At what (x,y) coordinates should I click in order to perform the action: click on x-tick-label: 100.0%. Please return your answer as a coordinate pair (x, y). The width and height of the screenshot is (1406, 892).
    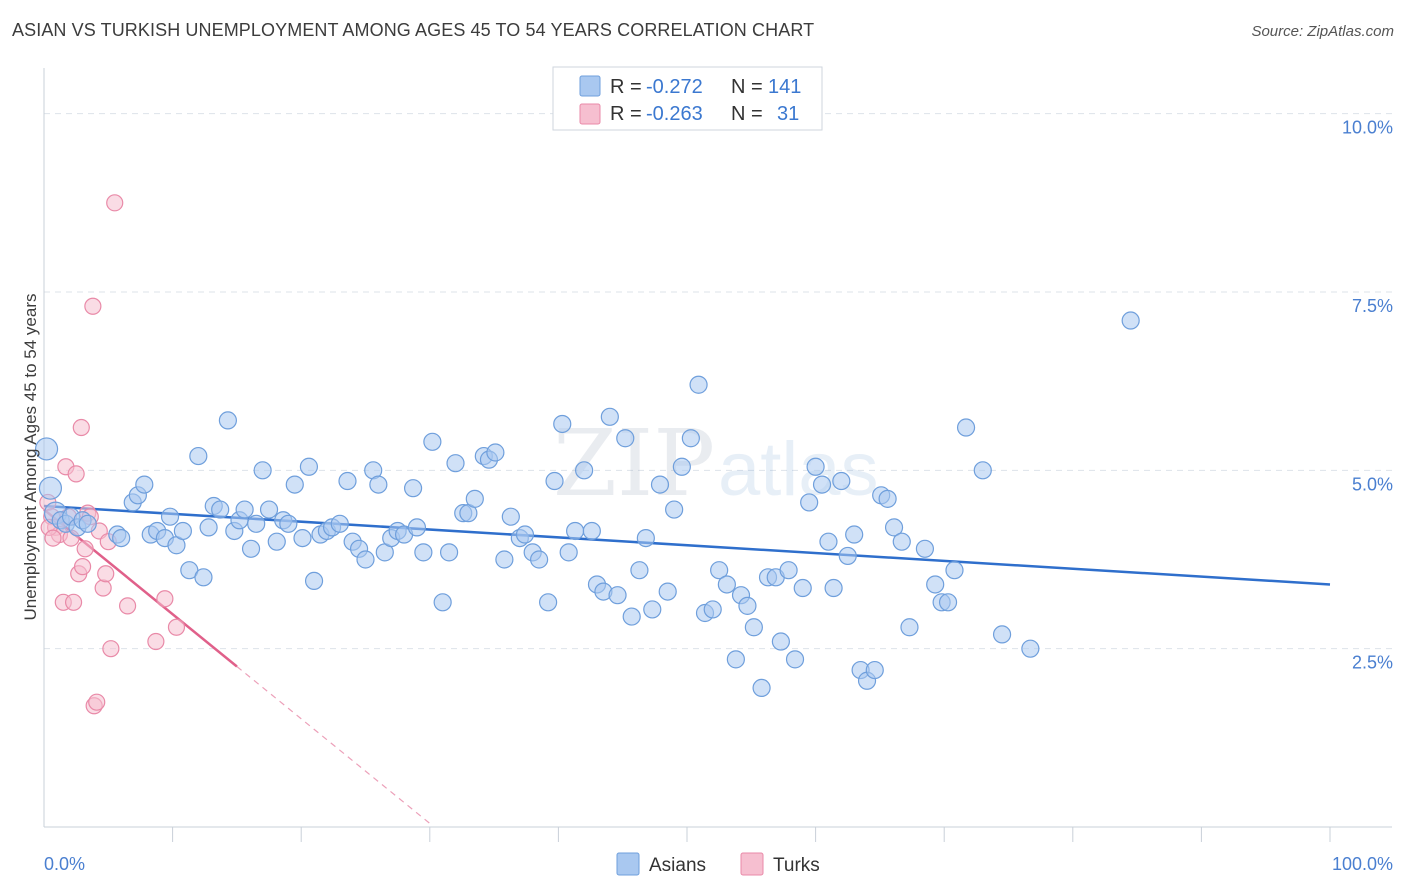
    Looking at the image, I should click on (1362, 864).